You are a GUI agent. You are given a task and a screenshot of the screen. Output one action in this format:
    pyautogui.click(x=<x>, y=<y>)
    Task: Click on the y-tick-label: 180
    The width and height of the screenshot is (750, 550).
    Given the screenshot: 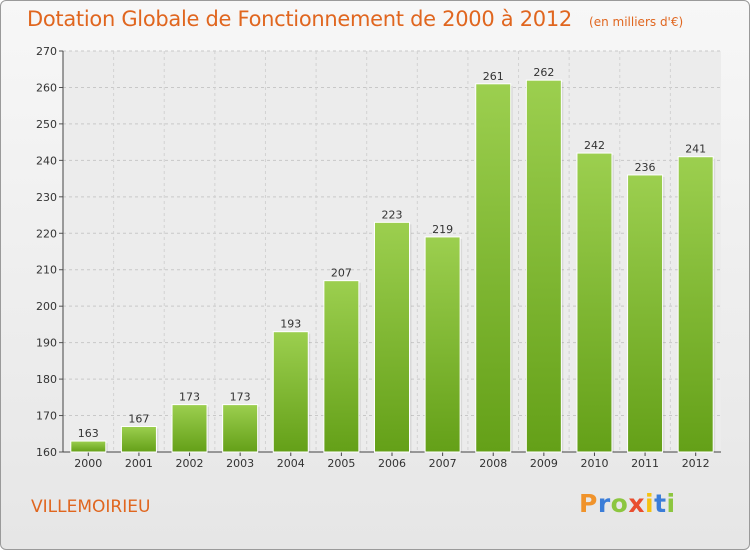 What is the action you would take?
    pyautogui.click(x=46, y=379)
    